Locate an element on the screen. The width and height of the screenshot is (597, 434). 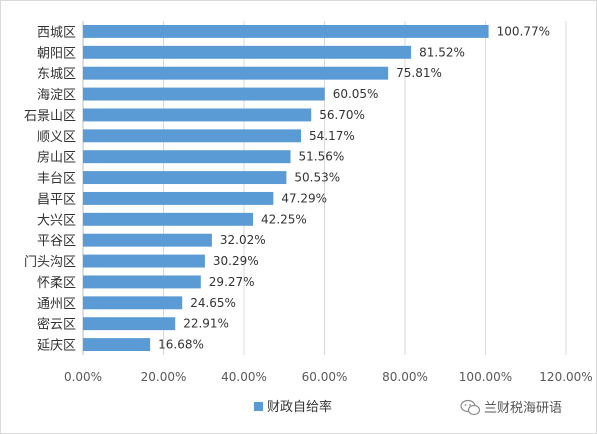
data-label: 30.29% is located at coordinates (236, 261).